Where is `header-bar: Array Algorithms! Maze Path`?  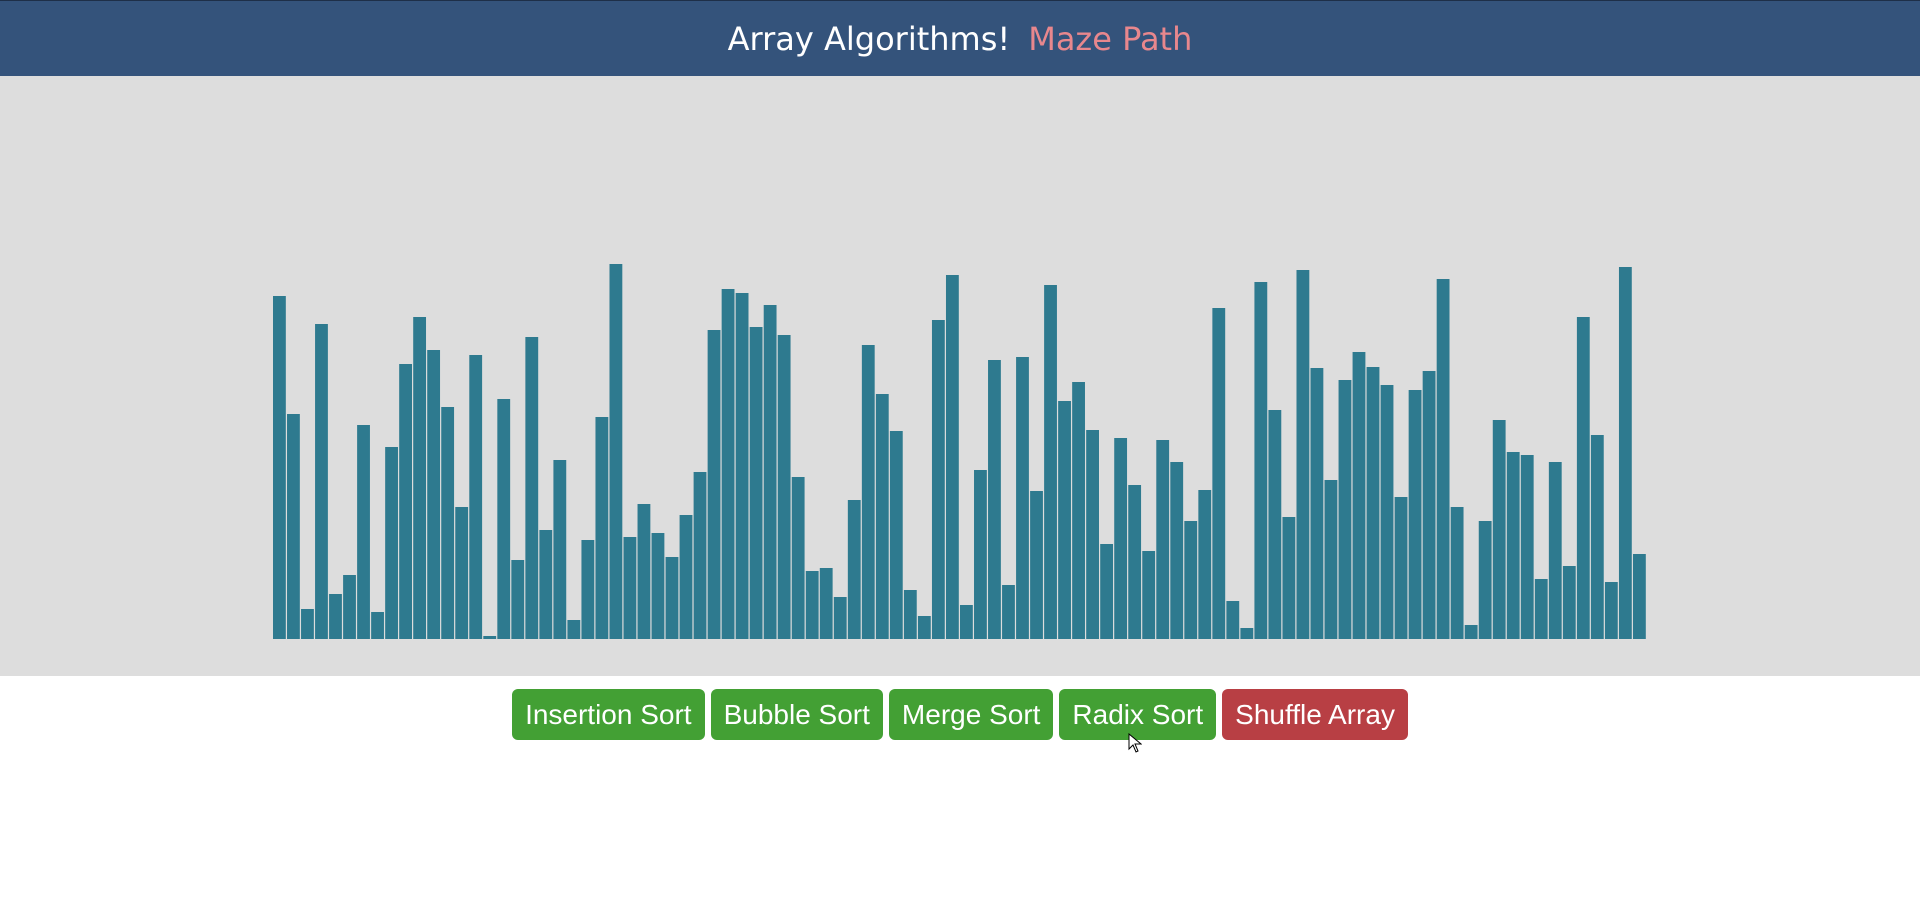
header-bar: Array Algorithms! Maze Path is located at coordinates (960, 38).